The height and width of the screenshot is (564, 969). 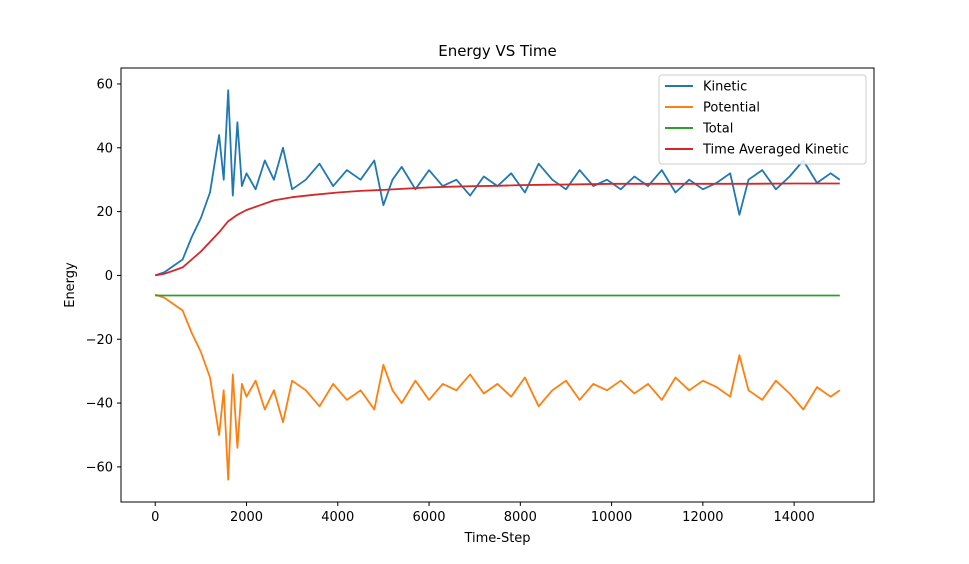 I want to click on x-tick-label: 6000, so click(x=428, y=517).